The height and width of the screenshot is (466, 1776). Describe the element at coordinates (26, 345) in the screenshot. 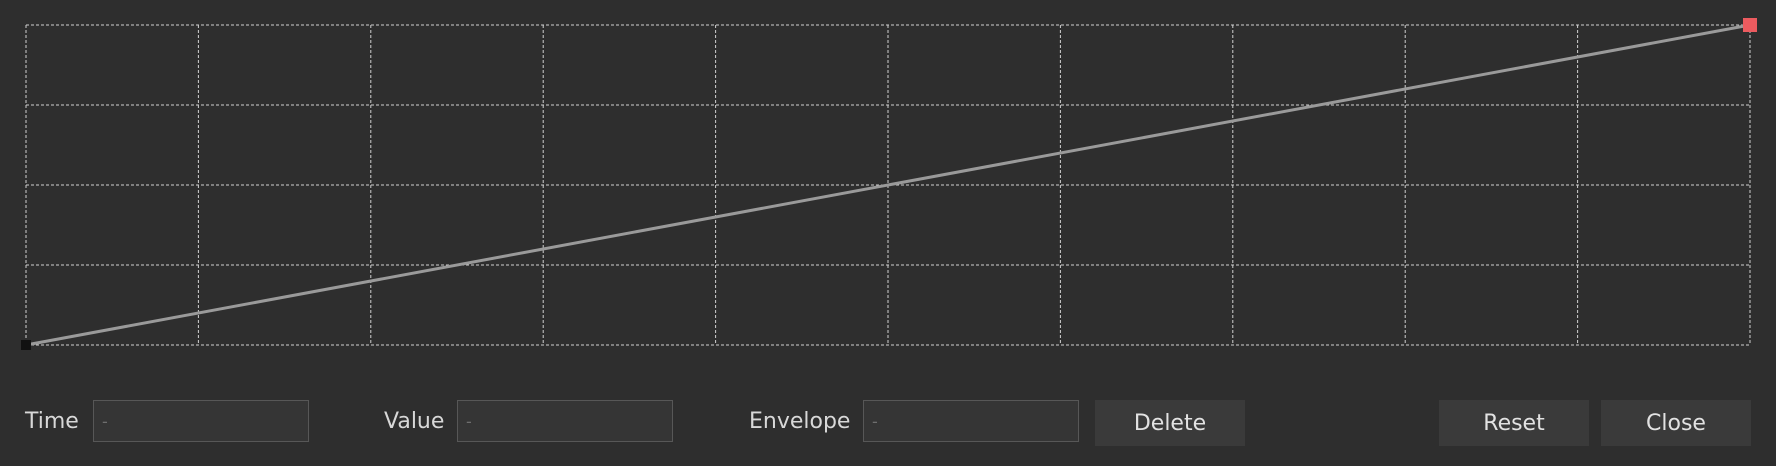

I see `envelope-point` at that location.